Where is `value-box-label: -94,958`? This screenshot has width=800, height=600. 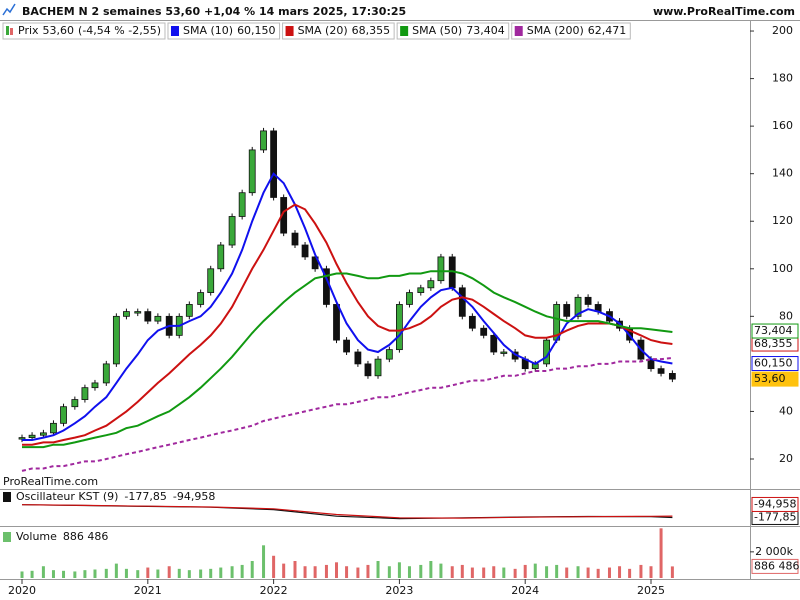 value-box-label: -94,958 is located at coordinates (775, 503).